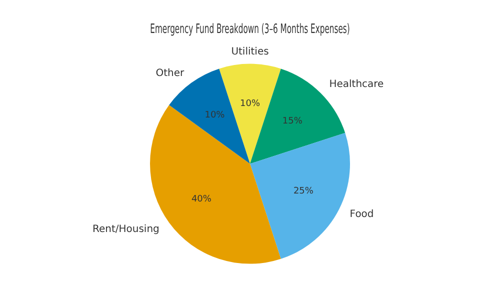 Image resolution: width=500 pixels, height=300 pixels. I want to click on slice-label: Food, so click(362, 214).